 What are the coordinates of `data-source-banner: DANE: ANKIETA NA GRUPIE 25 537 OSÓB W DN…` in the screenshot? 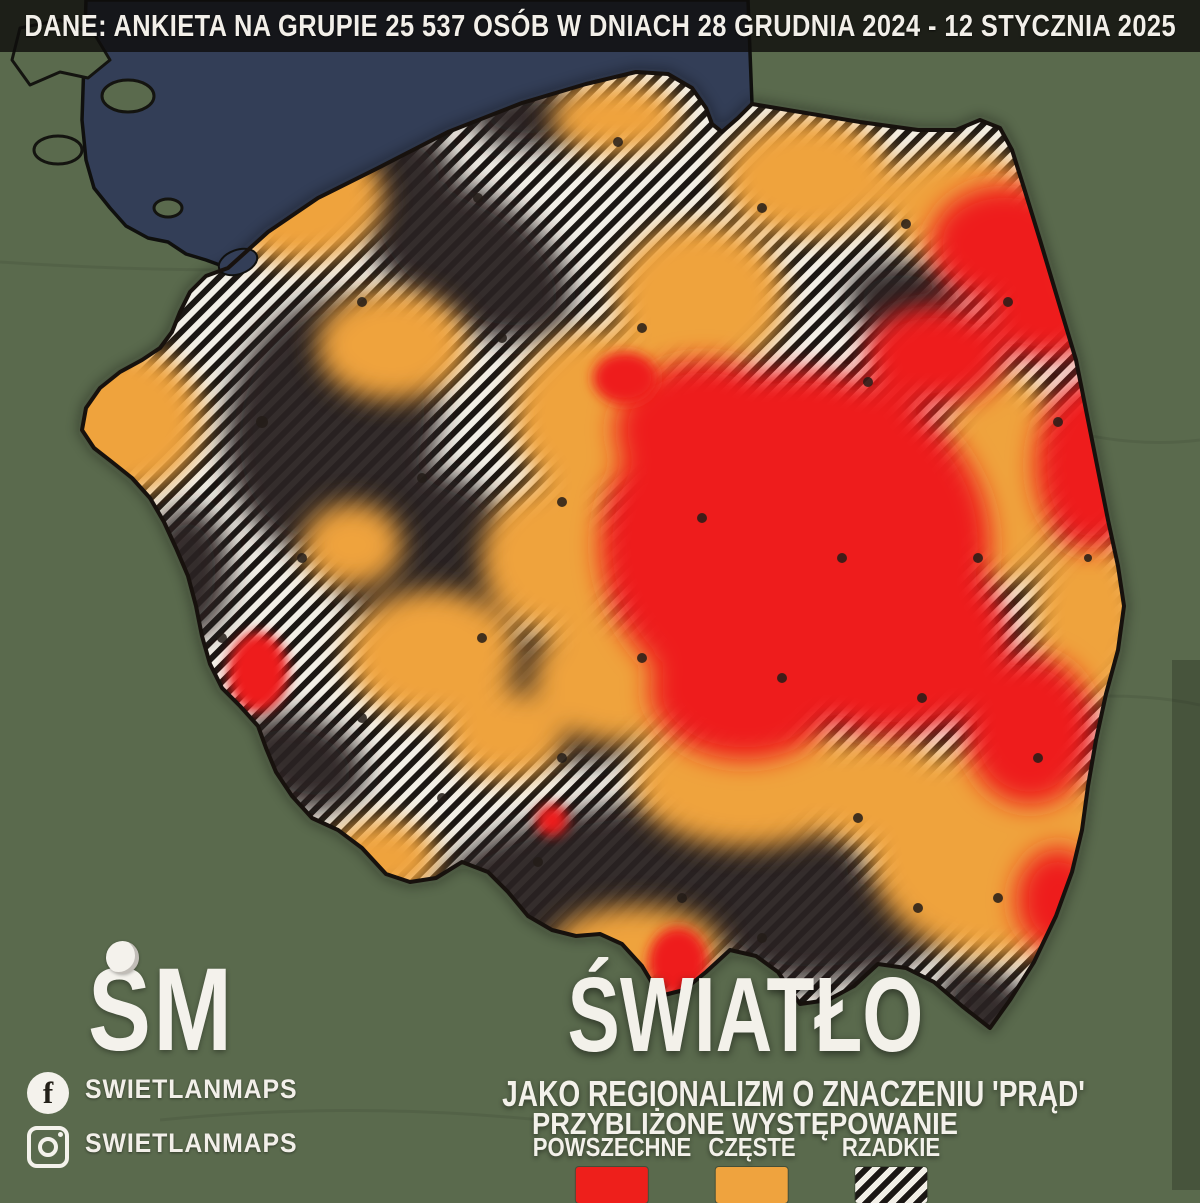 It's located at (600, 26).